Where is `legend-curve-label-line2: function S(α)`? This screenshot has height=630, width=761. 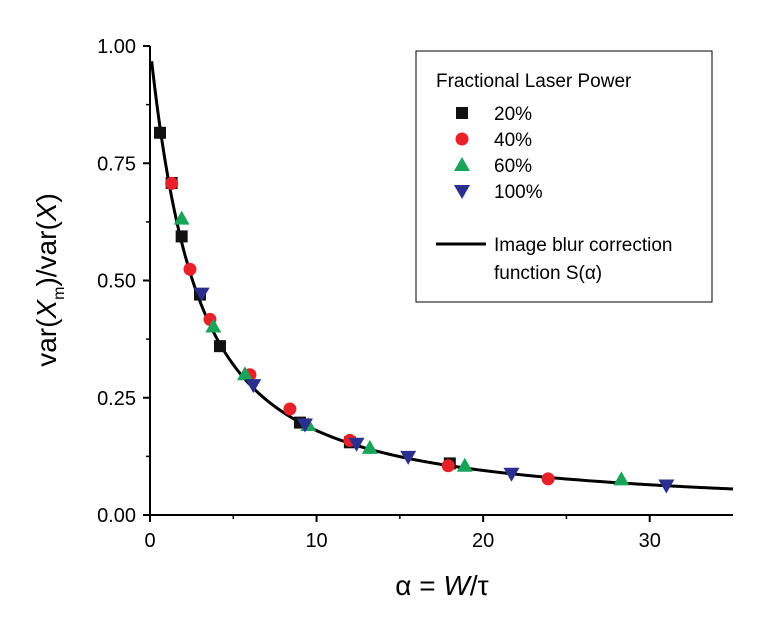
legend-curve-label-line2: function S(α) is located at coordinates (548, 273).